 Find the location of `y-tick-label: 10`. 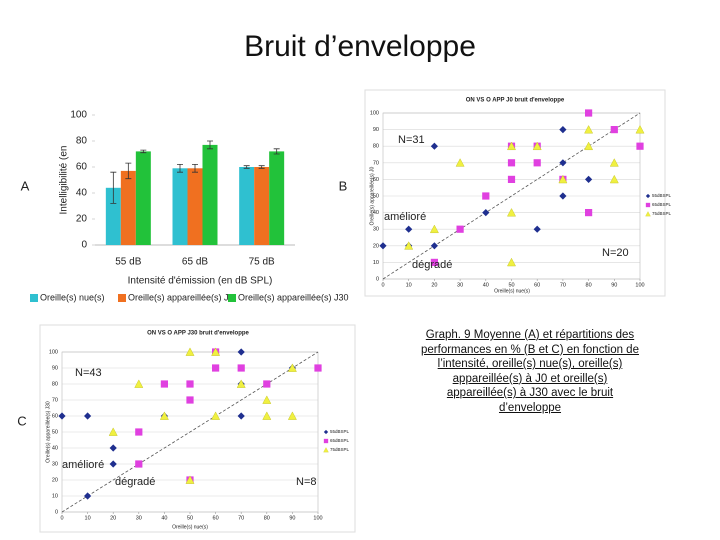

y-tick-label: 10 is located at coordinates (376, 263).